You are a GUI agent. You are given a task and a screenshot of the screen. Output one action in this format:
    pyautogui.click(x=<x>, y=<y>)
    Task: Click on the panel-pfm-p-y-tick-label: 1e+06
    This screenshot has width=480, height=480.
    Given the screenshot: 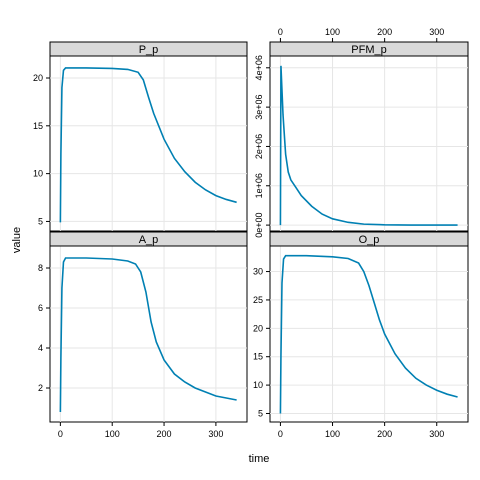 What is the action you would take?
    pyautogui.click(x=259, y=185)
    